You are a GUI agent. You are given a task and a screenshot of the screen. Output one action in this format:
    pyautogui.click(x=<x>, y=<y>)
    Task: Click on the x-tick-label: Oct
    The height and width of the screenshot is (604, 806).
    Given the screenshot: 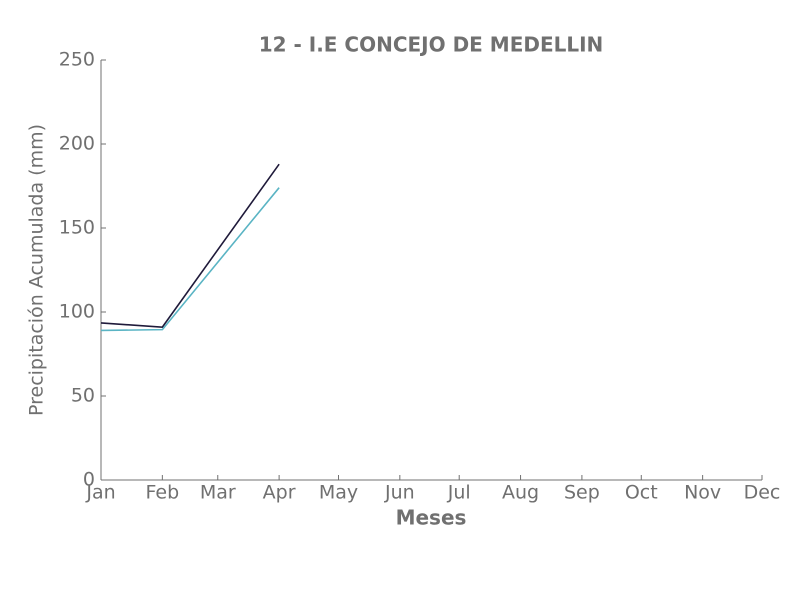 What is the action you would take?
    pyautogui.click(x=641, y=493)
    